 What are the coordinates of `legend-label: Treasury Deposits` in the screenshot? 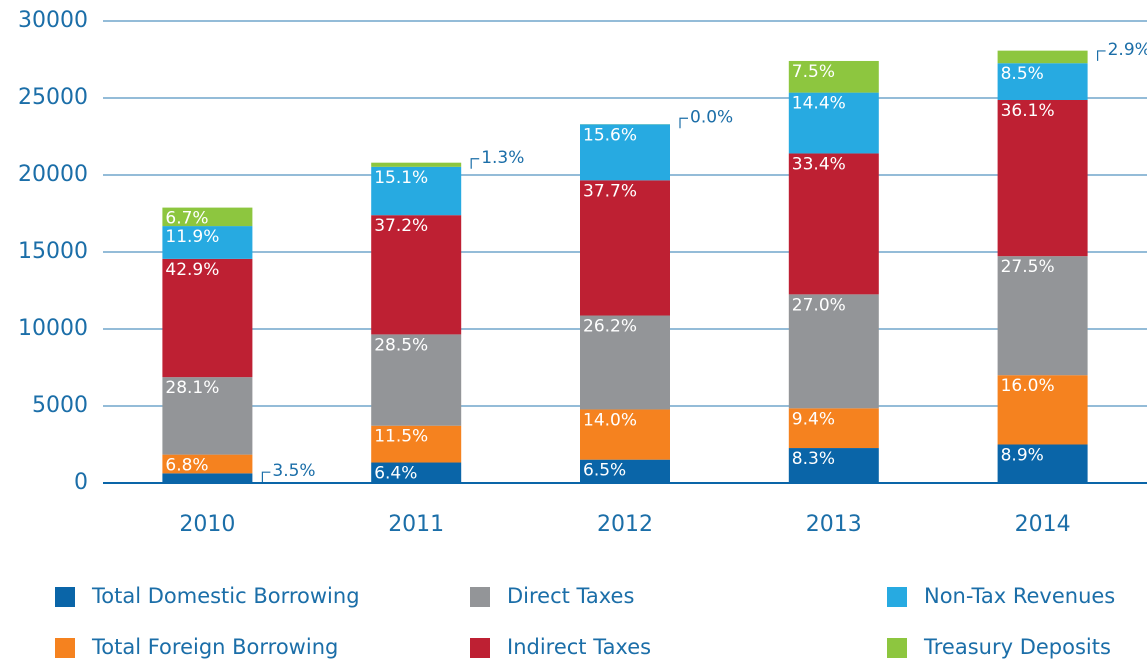 It's located at (1017, 647).